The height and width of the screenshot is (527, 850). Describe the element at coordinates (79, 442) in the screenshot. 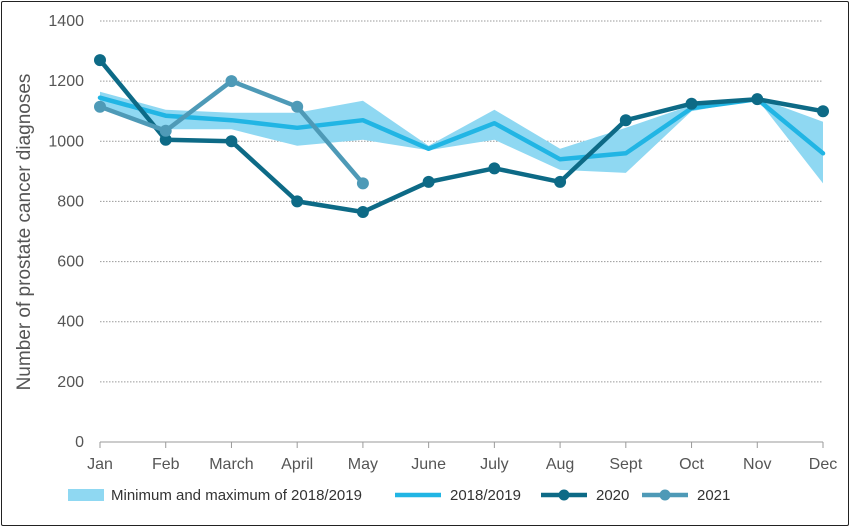

I see `y-tick-label: 0` at that location.